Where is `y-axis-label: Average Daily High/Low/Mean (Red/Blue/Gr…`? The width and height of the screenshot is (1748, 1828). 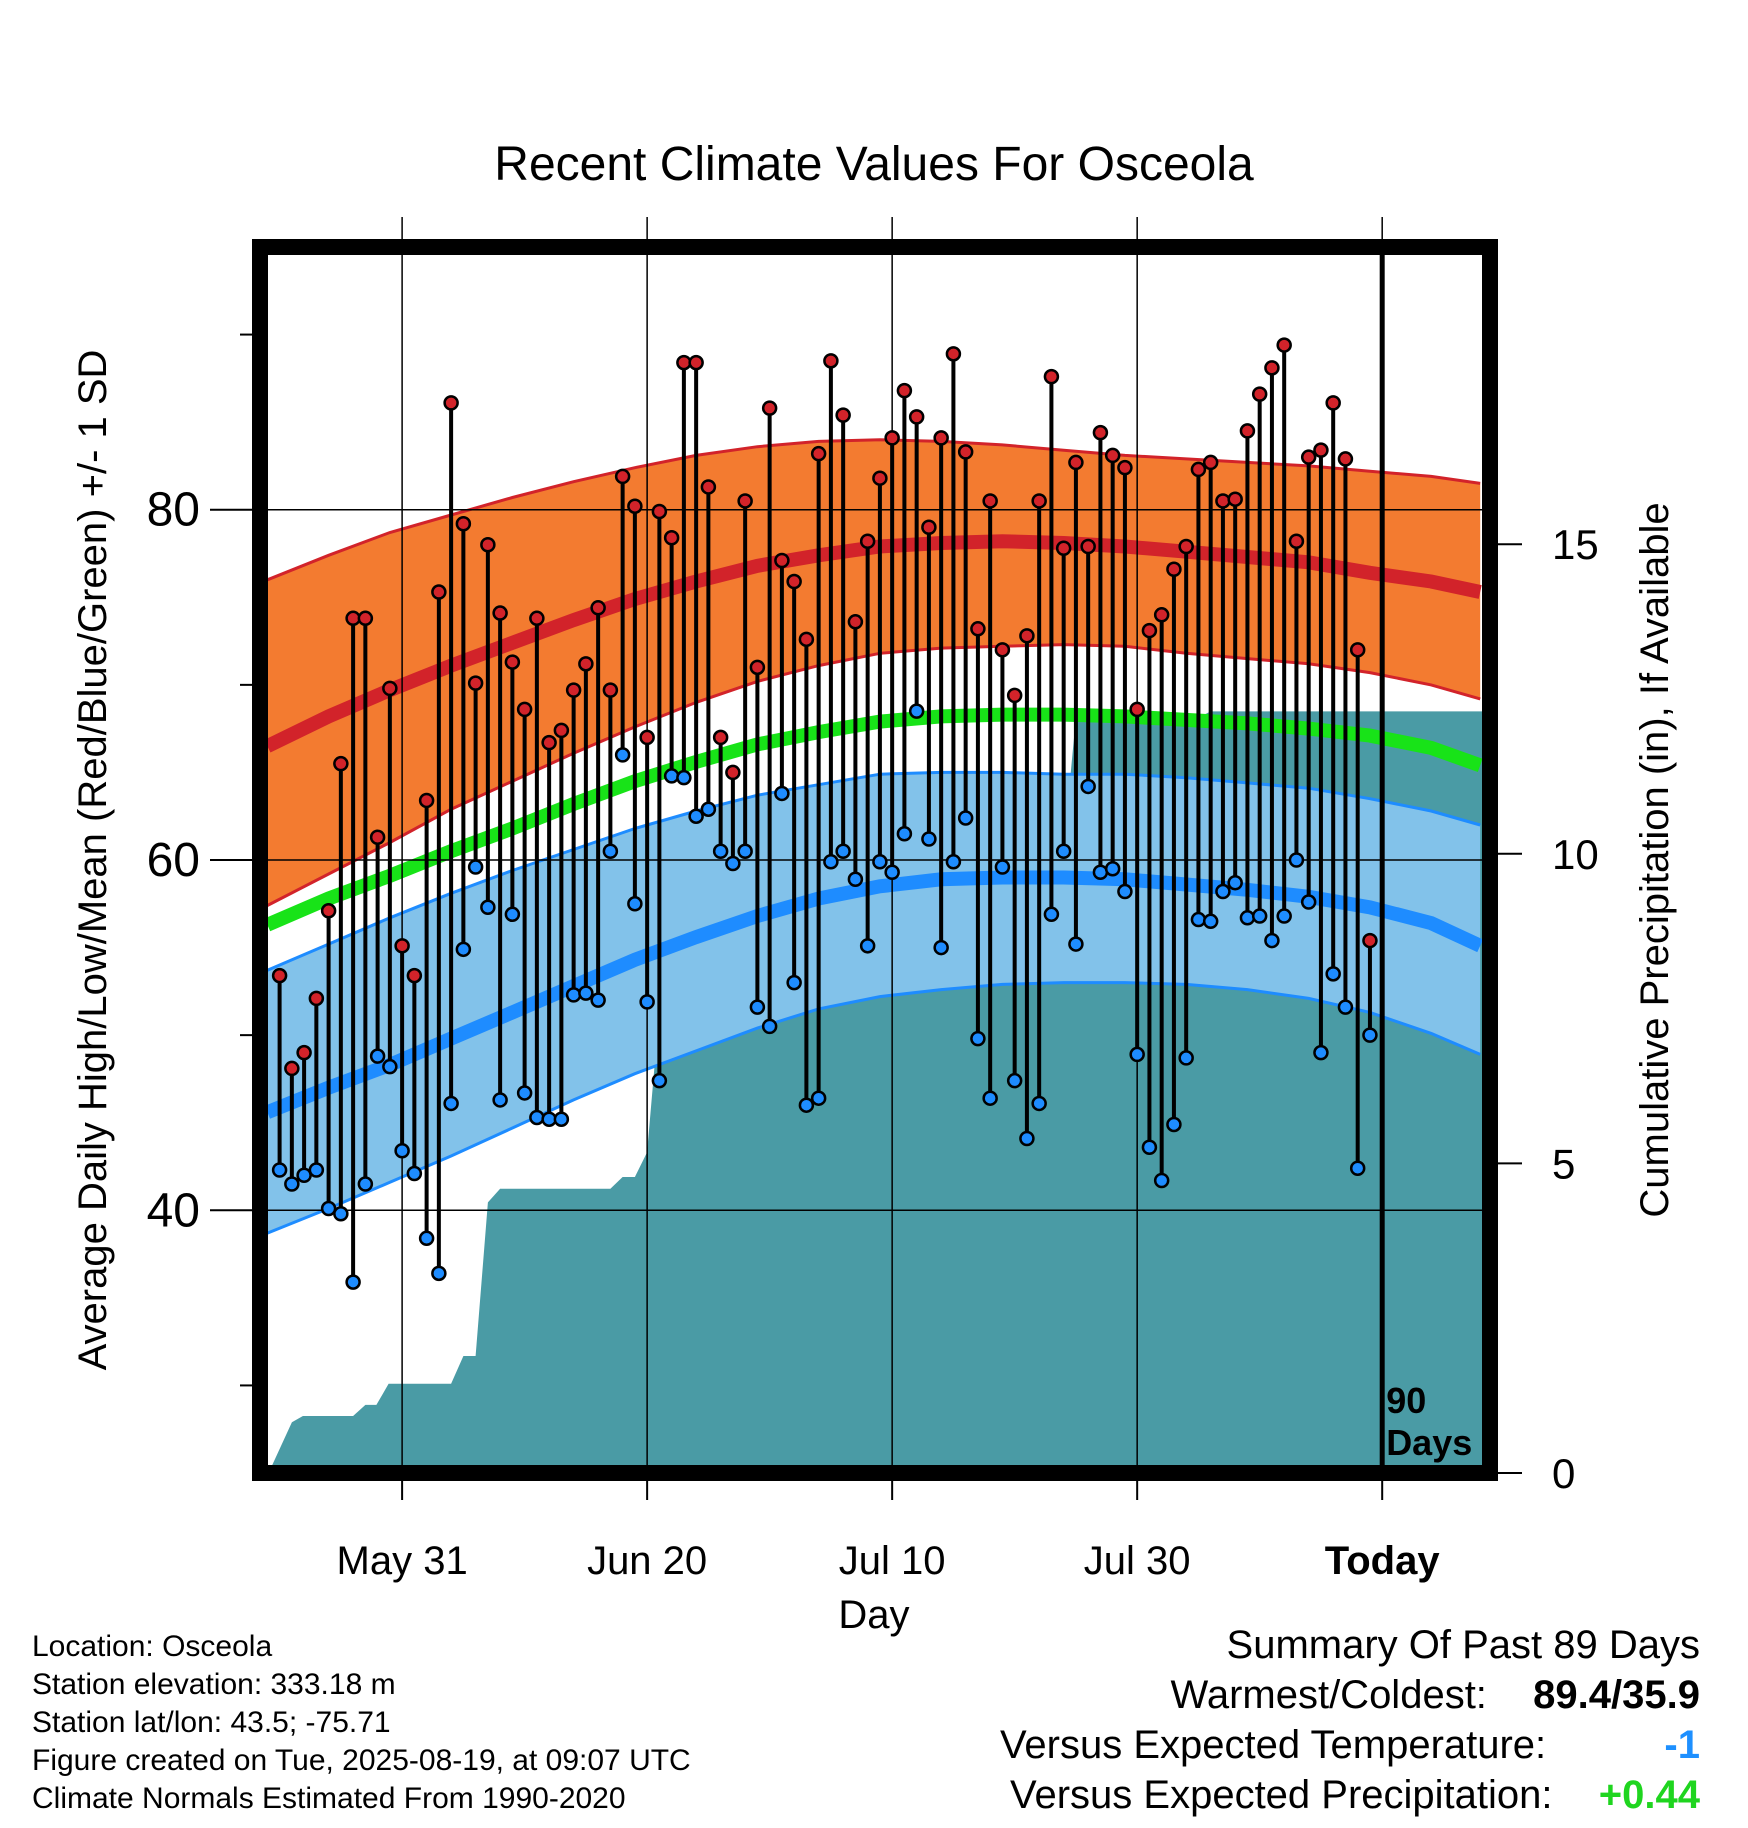
y-axis-label: Average Daily High/Low/Mean (Red/Blue/Gr… is located at coordinates (93, 860).